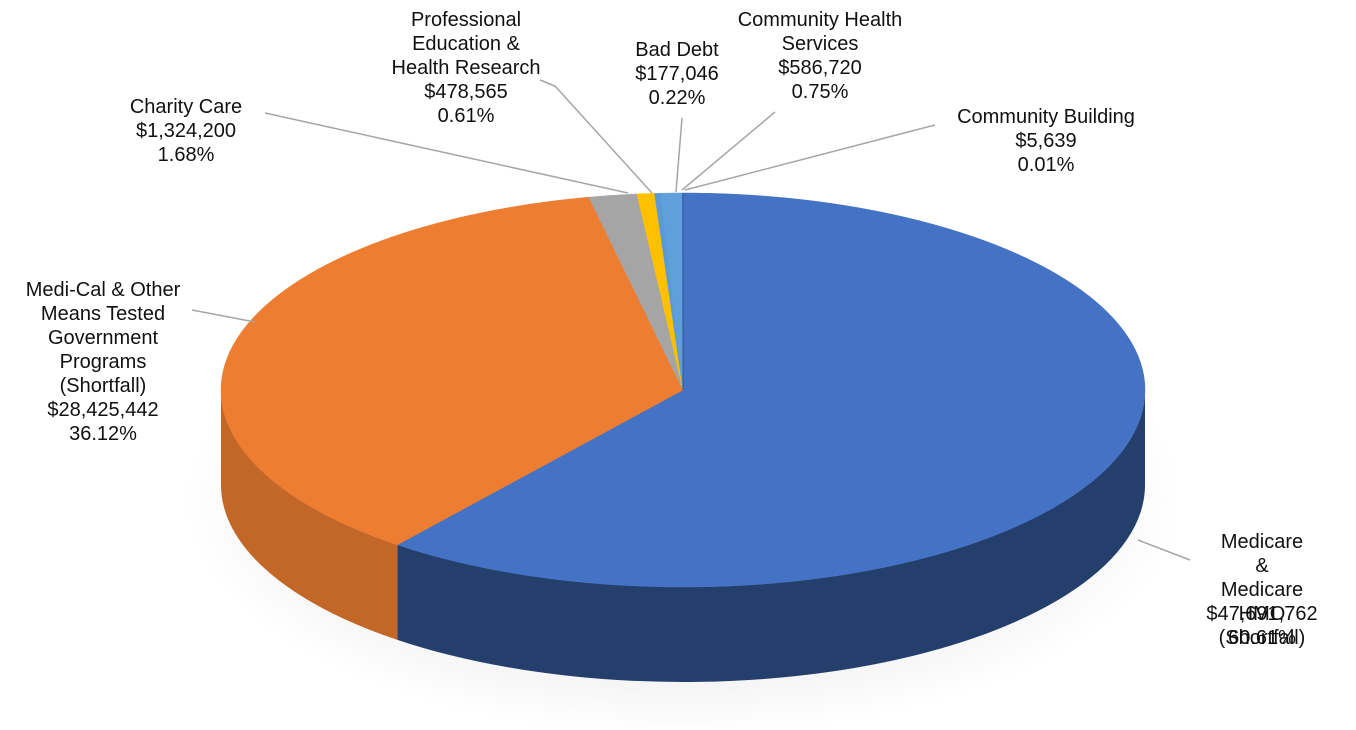 This screenshot has height=730, width=1356. Describe the element at coordinates (1262, 614) in the screenshot. I see `amount-label: $47,691,762` at that location.